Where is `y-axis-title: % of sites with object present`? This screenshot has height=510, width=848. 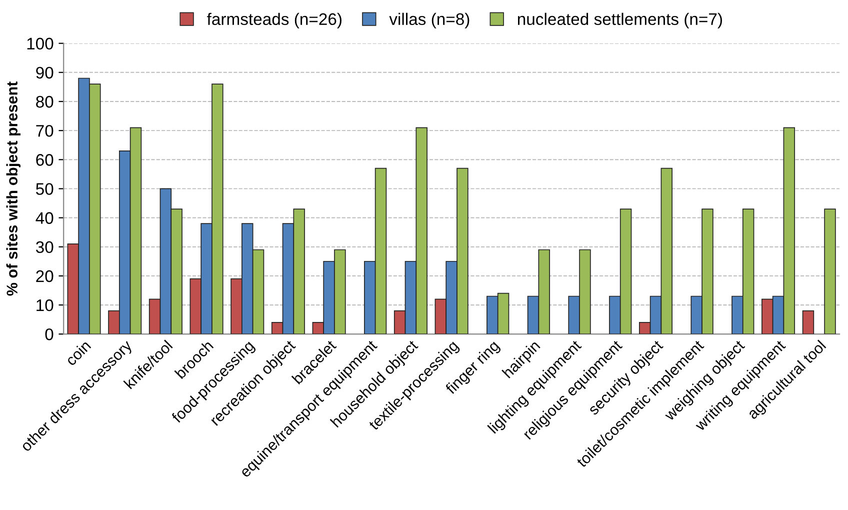 y-axis-title: % of sites with object present is located at coordinates (13, 188).